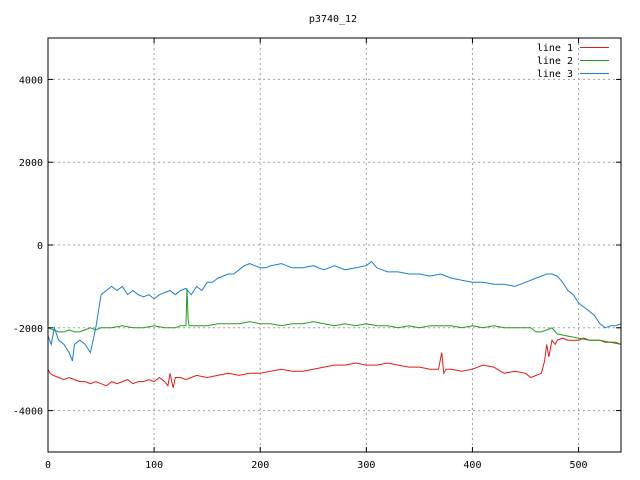  Describe the element at coordinates (154, 465) in the screenshot. I see `x-tick-label: 100` at that location.